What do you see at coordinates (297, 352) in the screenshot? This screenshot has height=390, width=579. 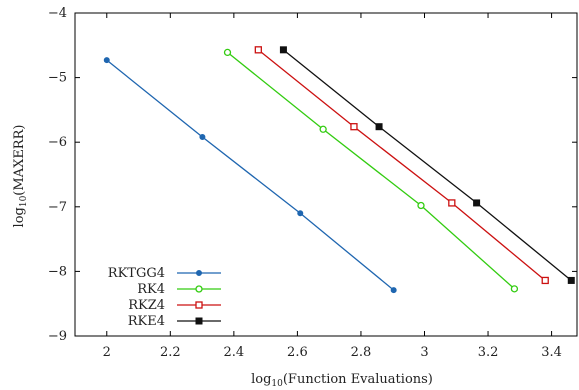 I see `x-tick-label: 2.6` at bounding box center [297, 352].